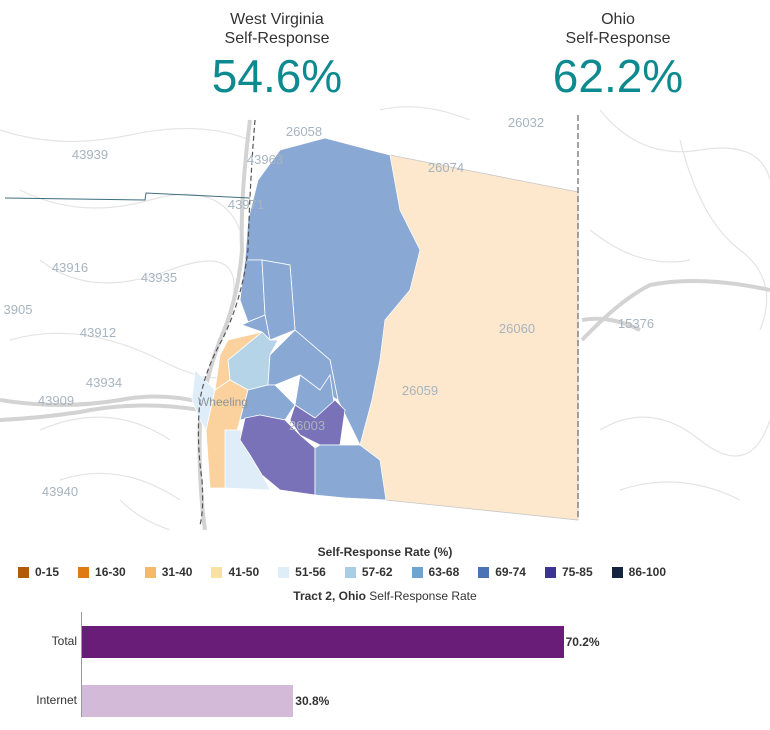  I want to click on ohio-stat: Ohio Self-Response 62.2%, so click(618, 56).